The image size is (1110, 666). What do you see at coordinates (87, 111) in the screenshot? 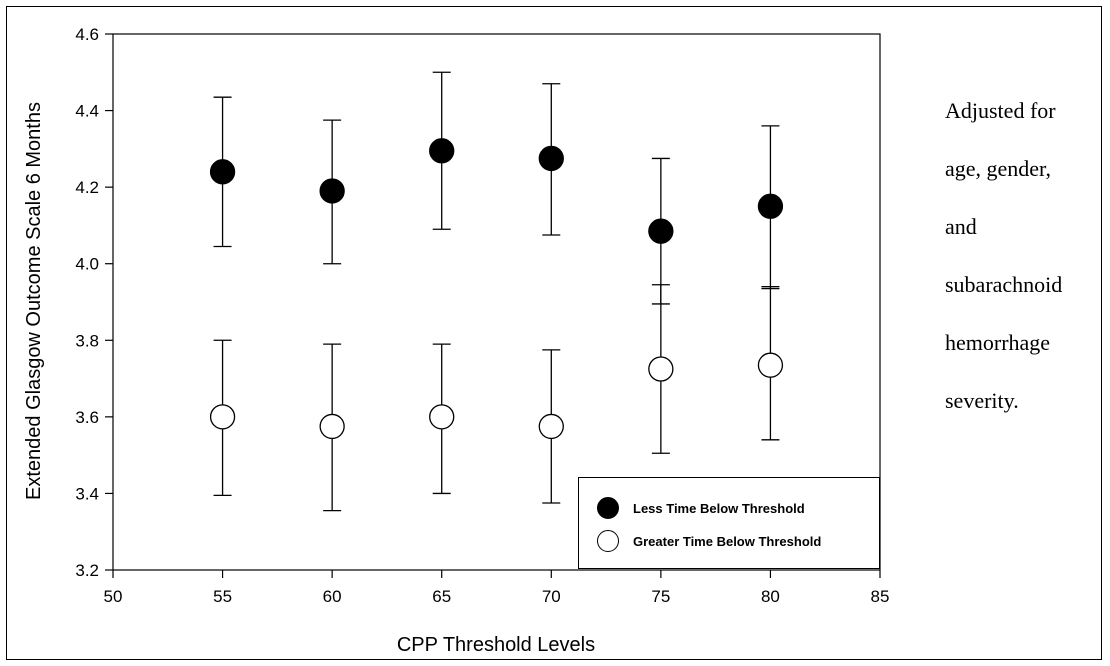
I see `y-tick-label: 4.4` at bounding box center [87, 111].